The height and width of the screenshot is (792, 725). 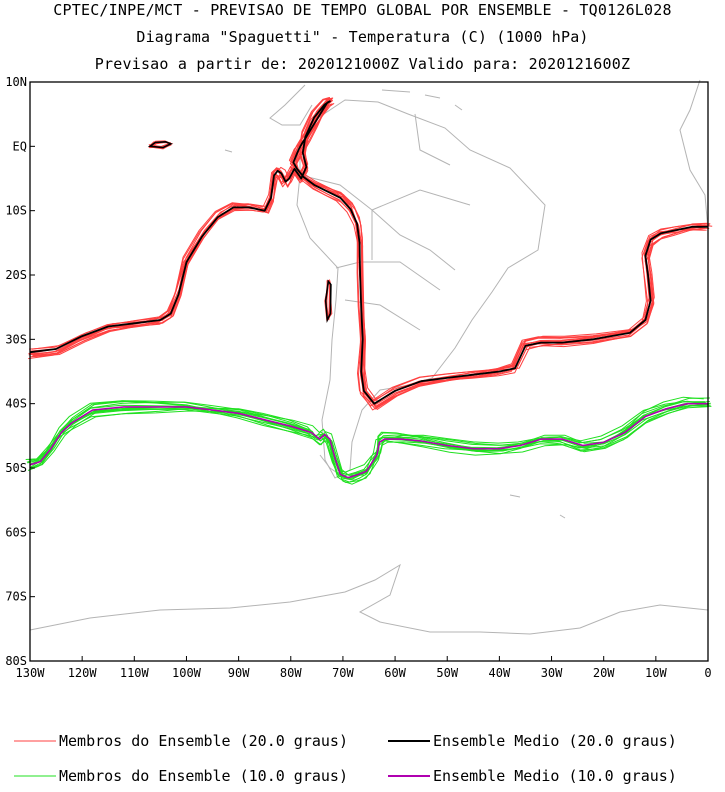 What do you see at coordinates (500, 673) in the screenshot?
I see `x-tick-label: 40W` at bounding box center [500, 673].